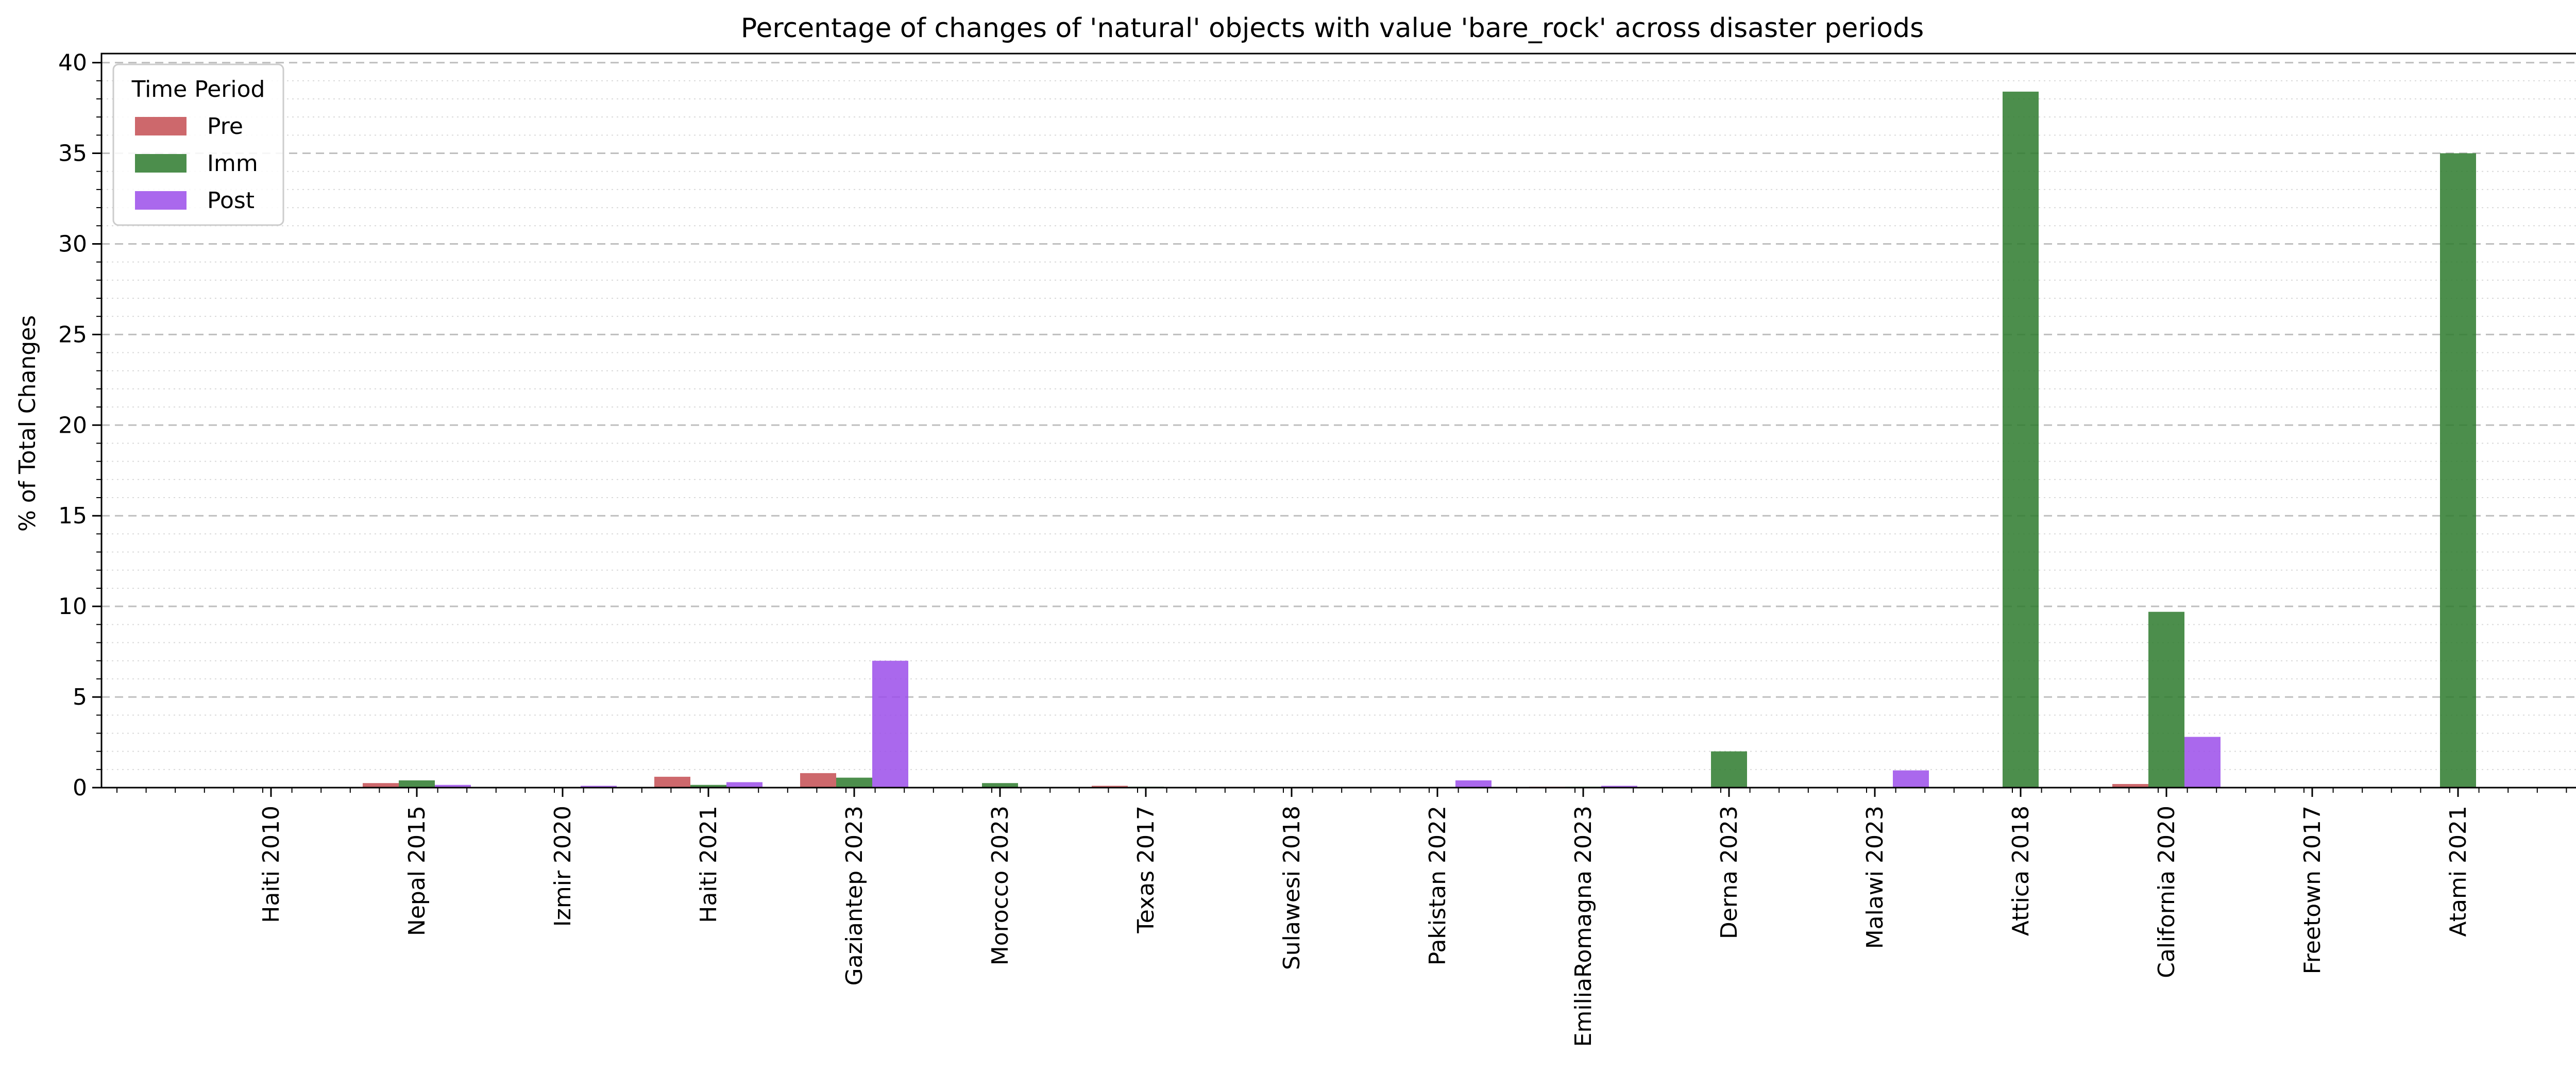 This screenshot has height=1090, width=2576. What do you see at coordinates (161, 200) in the screenshot?
I see `legend-swatch-post` at bounding box center [161, 200].